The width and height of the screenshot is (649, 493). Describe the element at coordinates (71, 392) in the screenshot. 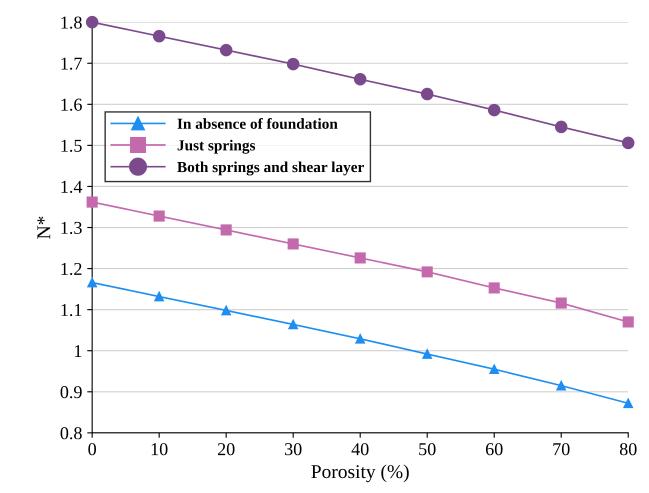

I see `y-tick-label: 0.9` at that location.